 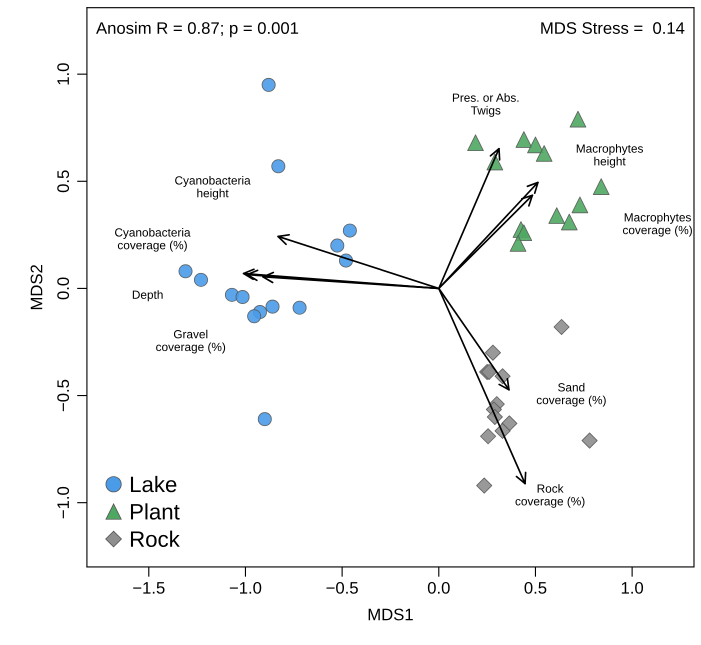 What do you see at coordinates (633, 588) in the screenshot?
I see `x-tick-label: 1.0` at bounding box center [633, 588].